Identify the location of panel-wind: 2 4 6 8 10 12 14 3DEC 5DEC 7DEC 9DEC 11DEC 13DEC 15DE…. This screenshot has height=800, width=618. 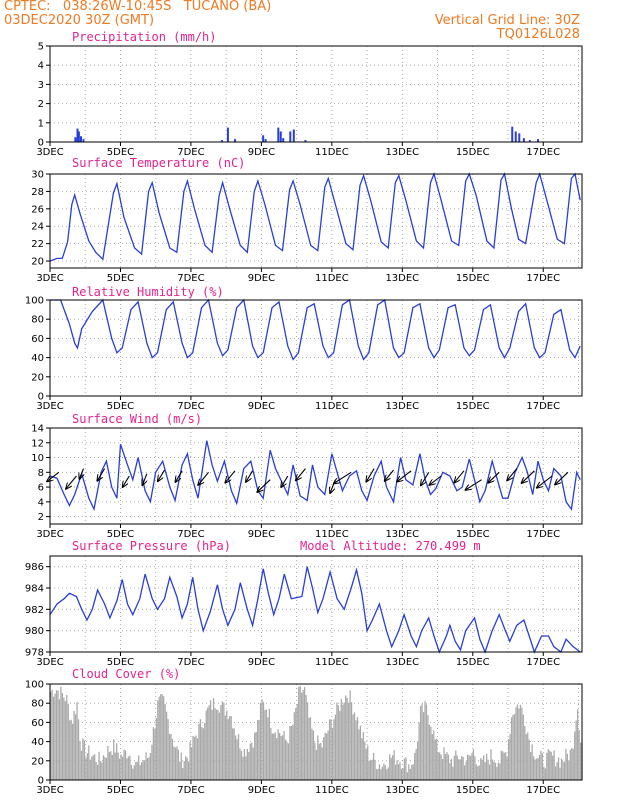
(307, 476).